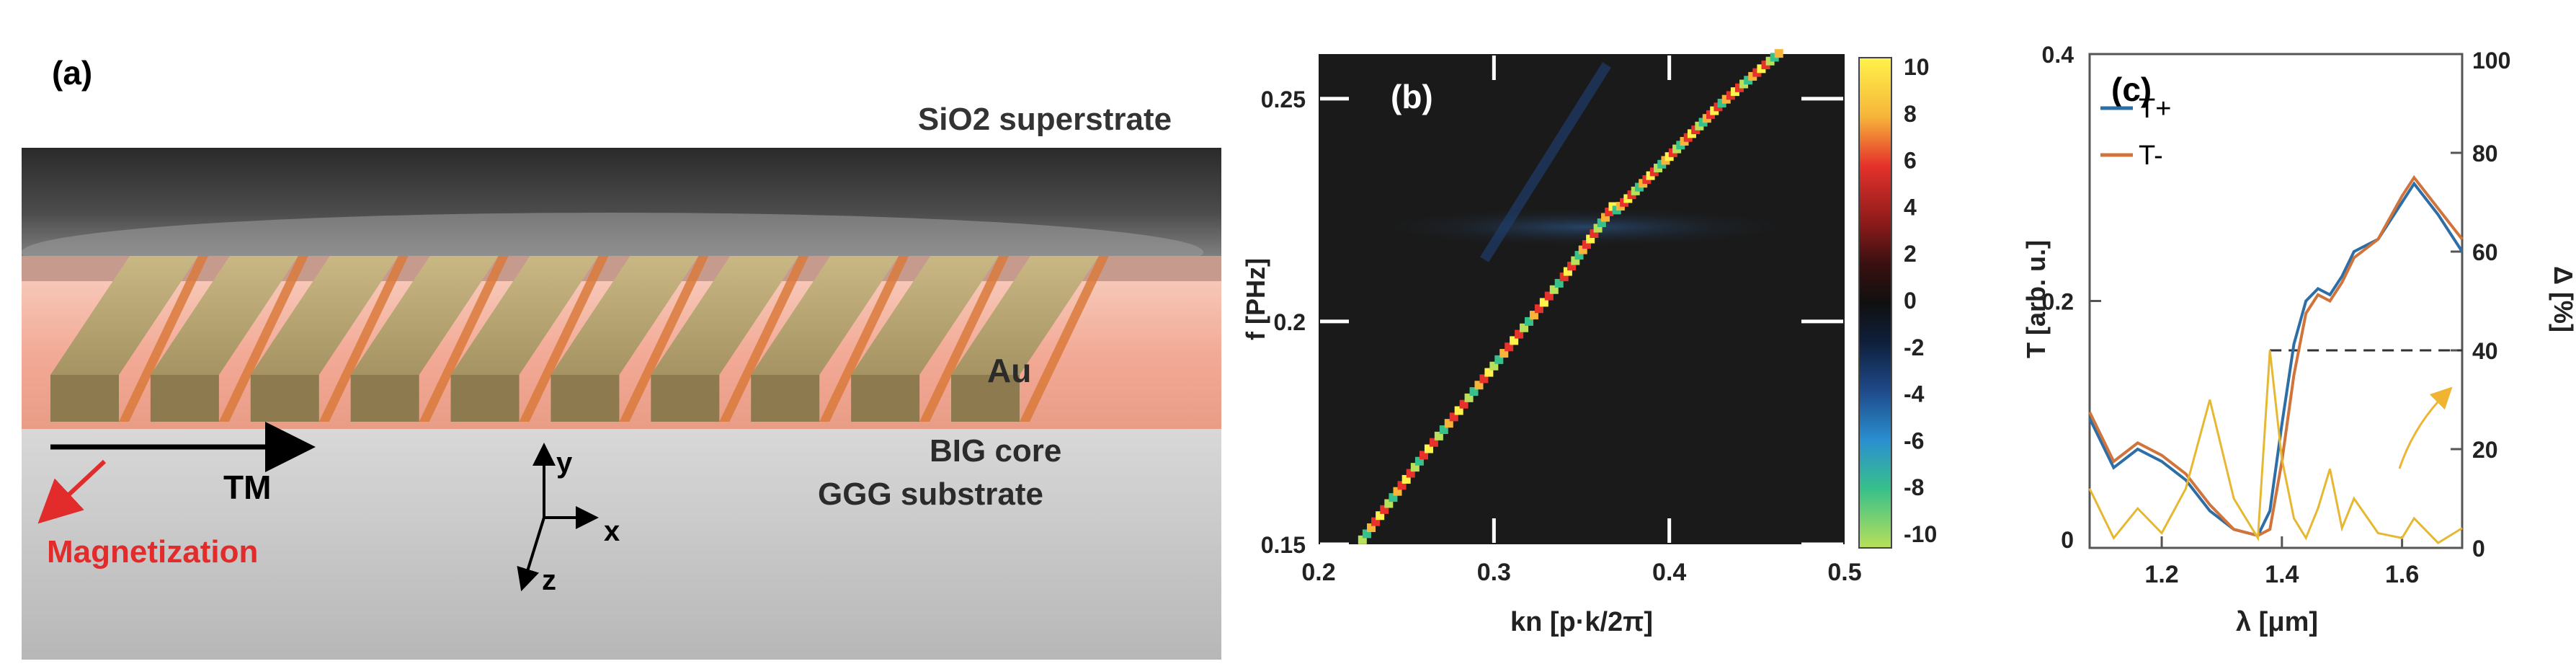  Describe the element at coordinates (564, 463) in the screenshot. I see `y-axis-label: y` at that location.